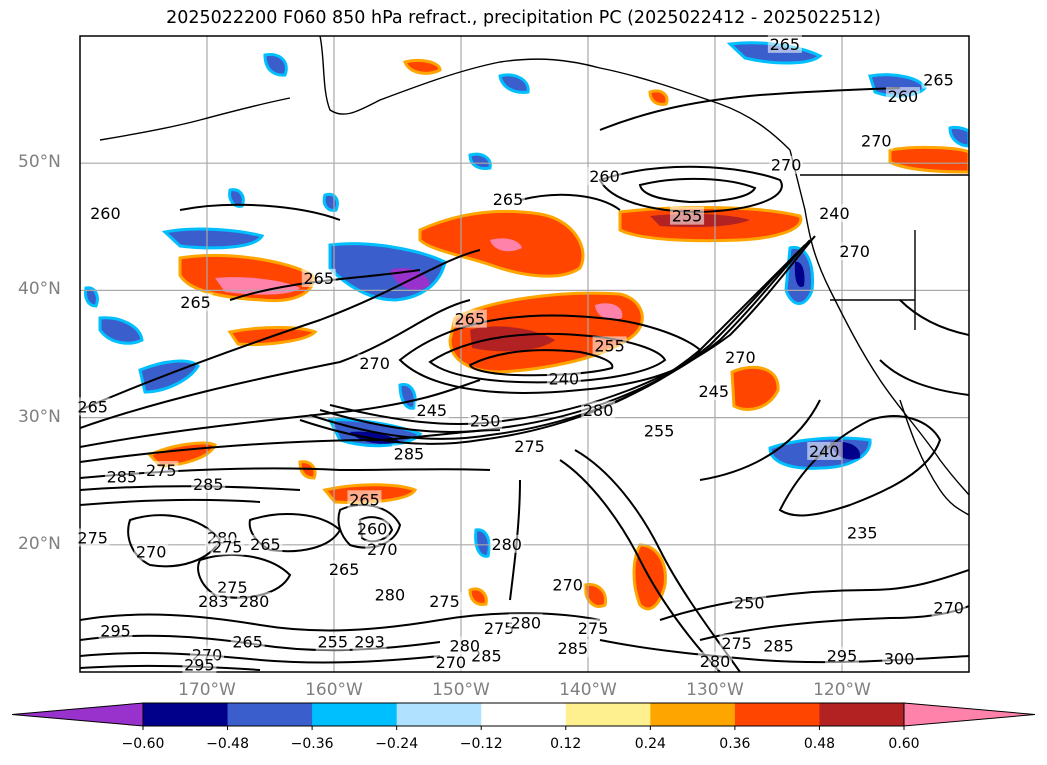 This screenshot has width=1047, height=765. I want to click on contour-label: 245, so click(432, 410).